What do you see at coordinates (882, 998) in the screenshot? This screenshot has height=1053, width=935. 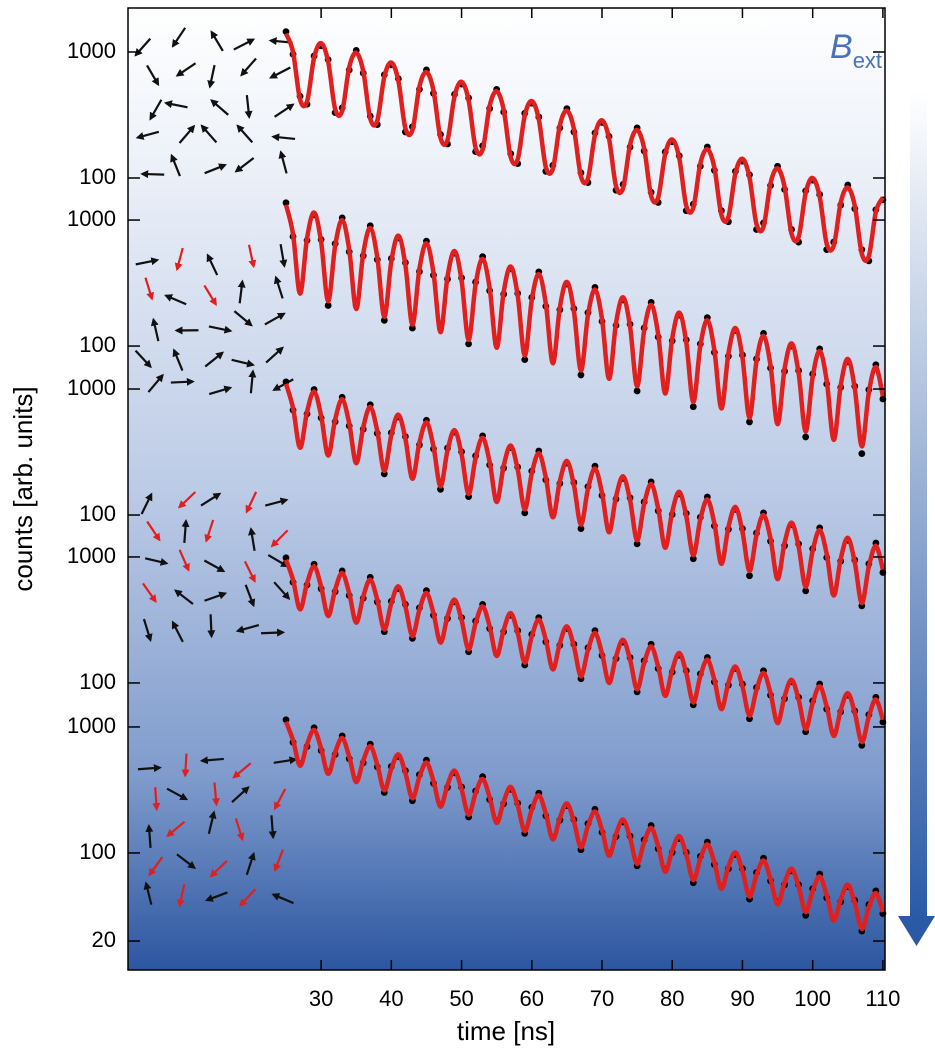 I see `x-tick-label: 110` at bounding box center [882, 998].